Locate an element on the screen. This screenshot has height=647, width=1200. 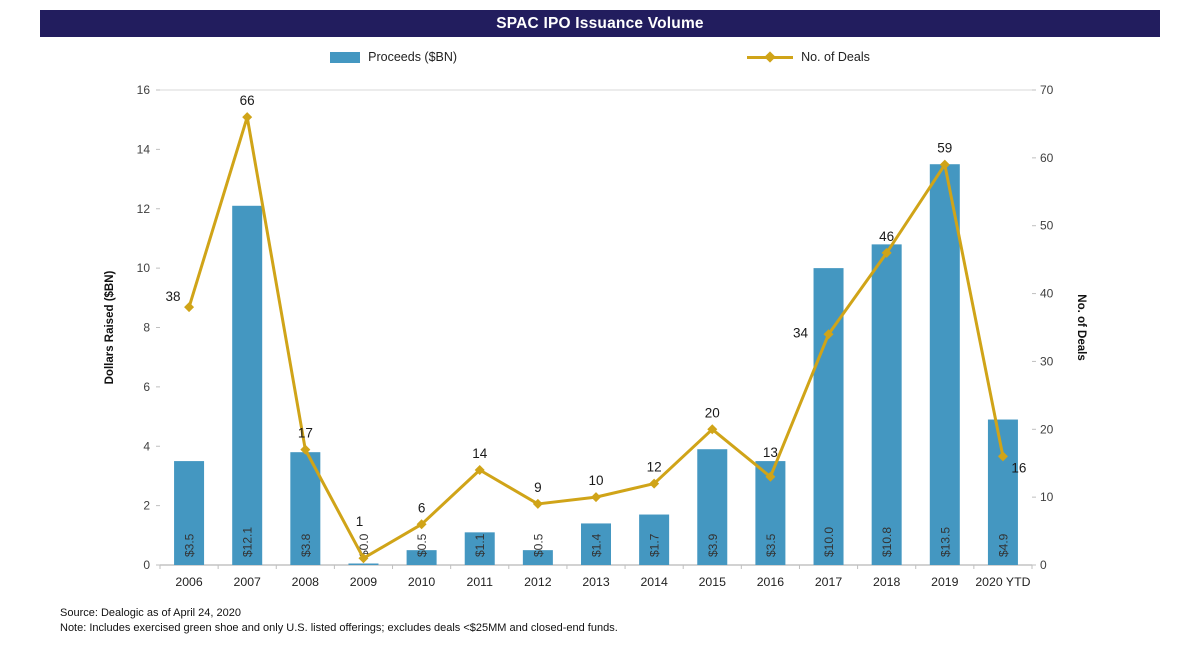
left-tick-label: 14 is located at coordinates (144, 149).